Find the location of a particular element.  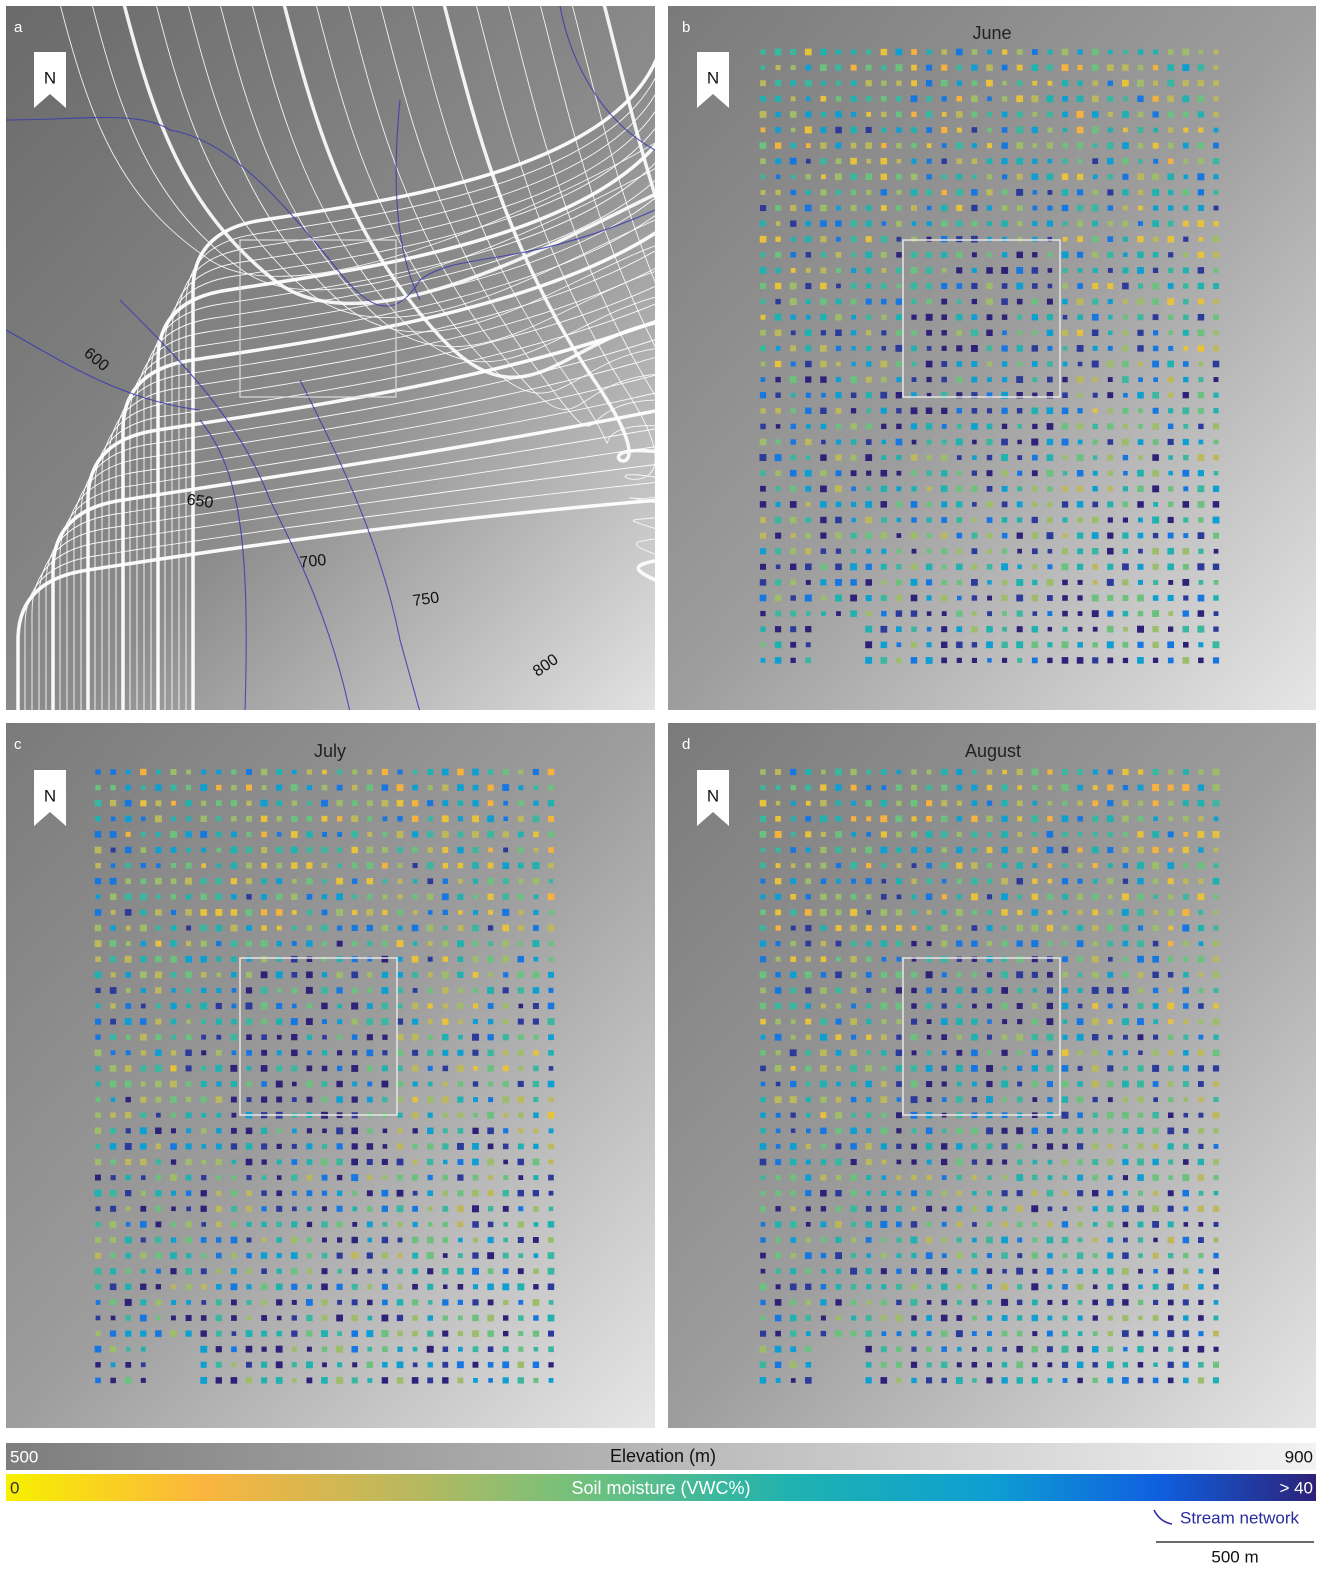

stream-legend: Stream network is located at coordinates (1240, 1517).